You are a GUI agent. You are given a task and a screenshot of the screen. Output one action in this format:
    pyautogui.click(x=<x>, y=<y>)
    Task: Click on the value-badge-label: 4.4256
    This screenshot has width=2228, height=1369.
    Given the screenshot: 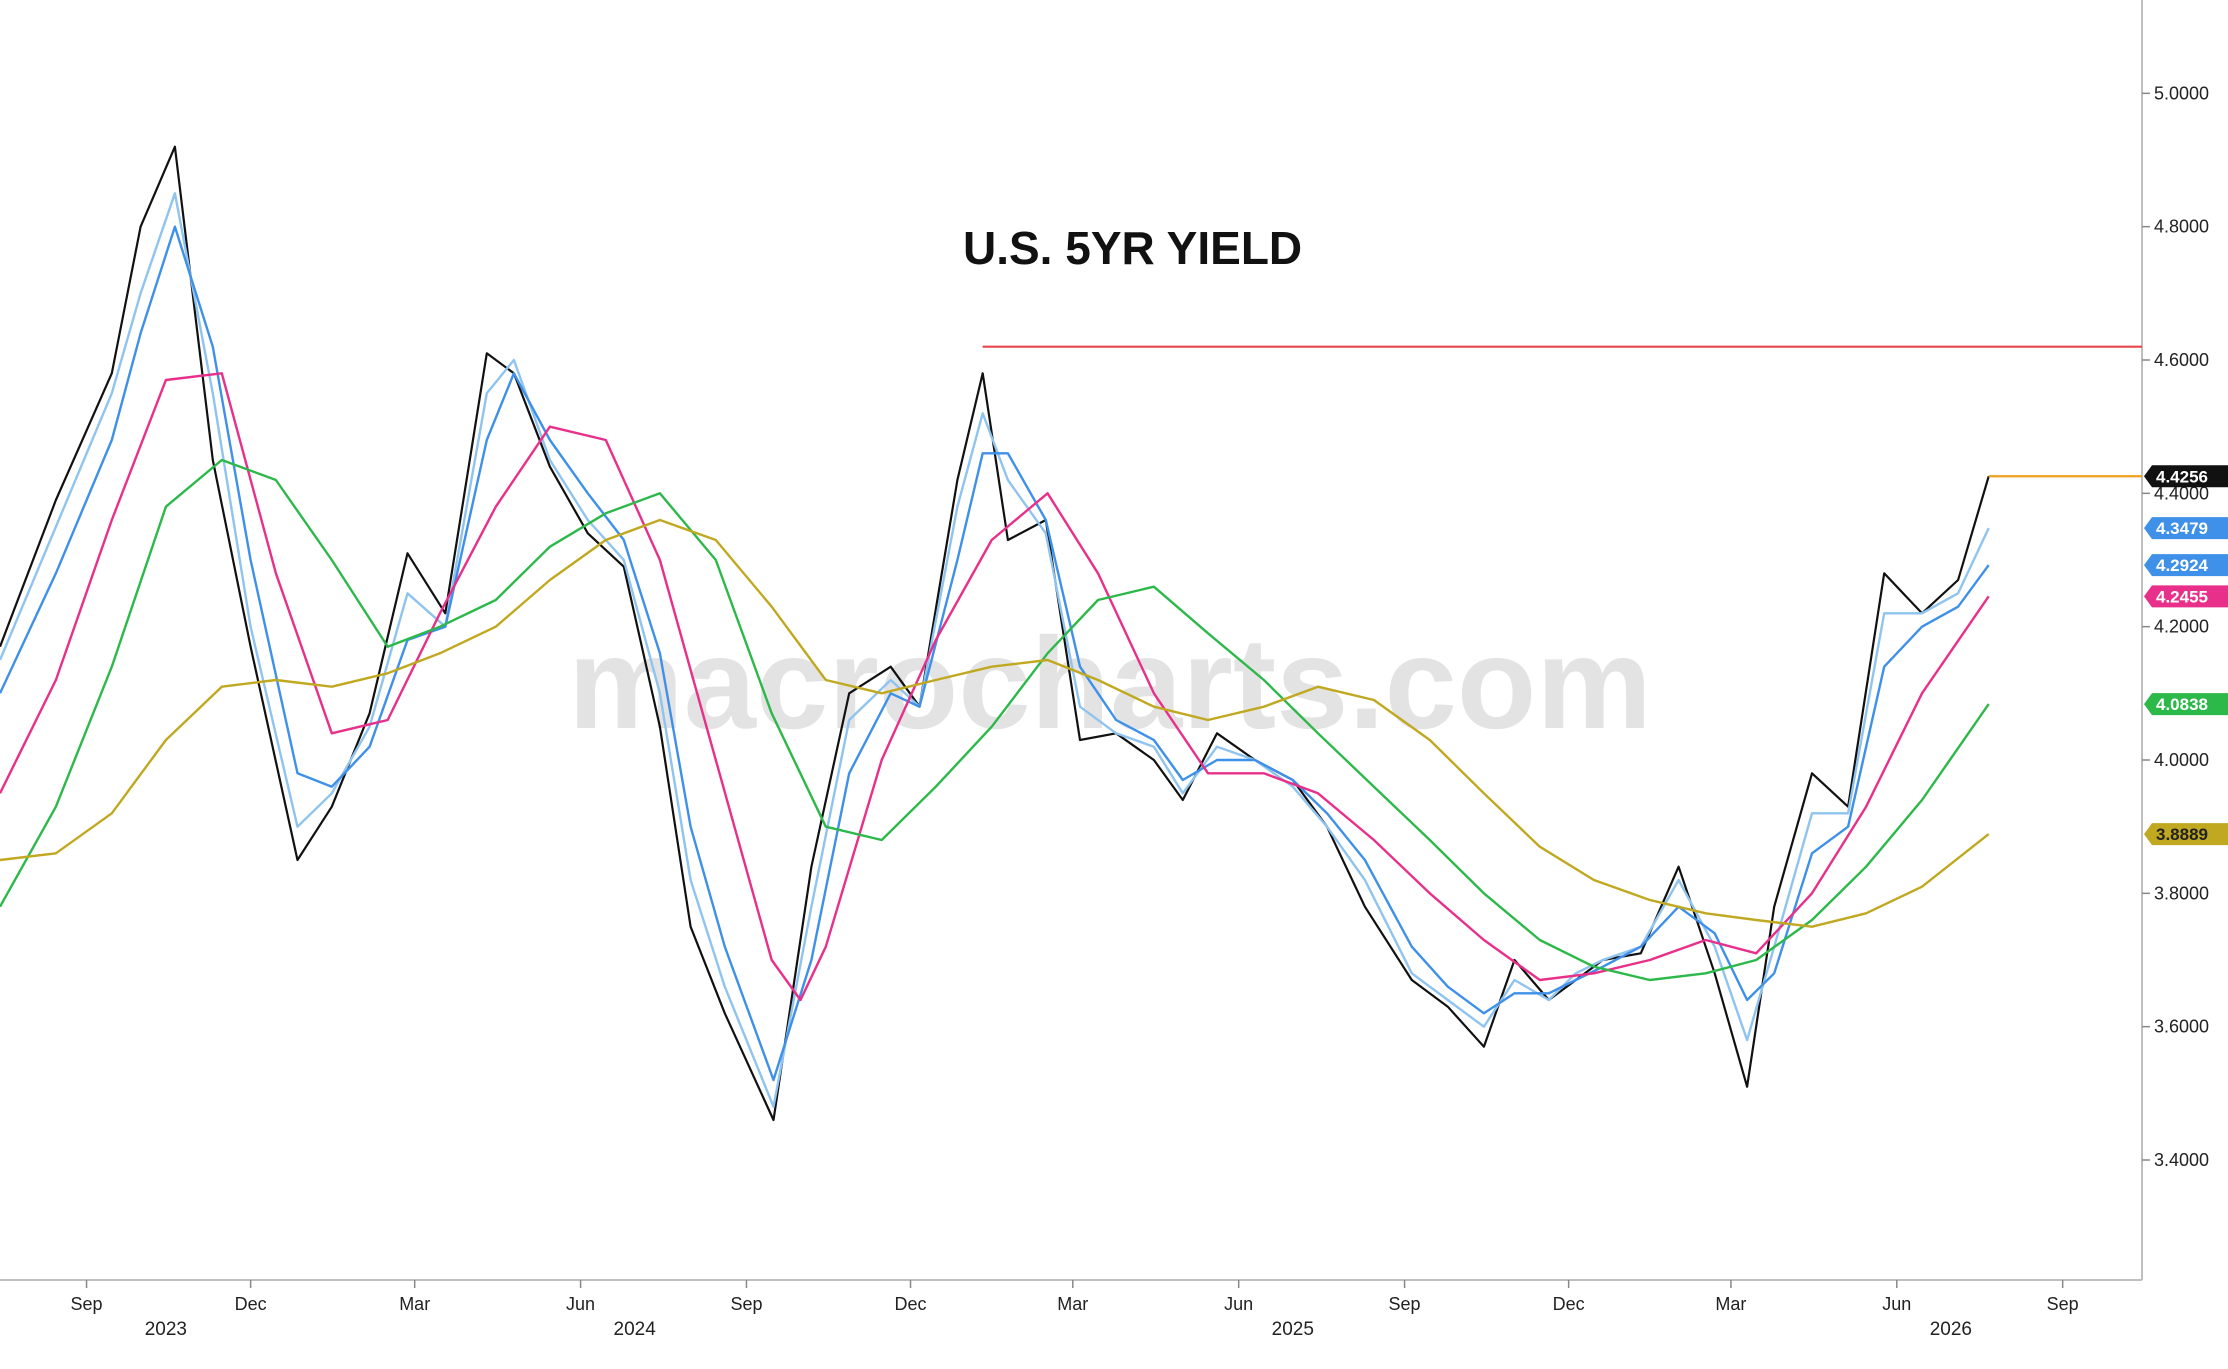 What is the action you would take?
    pyautogui.click(x=2182, y=476)
    